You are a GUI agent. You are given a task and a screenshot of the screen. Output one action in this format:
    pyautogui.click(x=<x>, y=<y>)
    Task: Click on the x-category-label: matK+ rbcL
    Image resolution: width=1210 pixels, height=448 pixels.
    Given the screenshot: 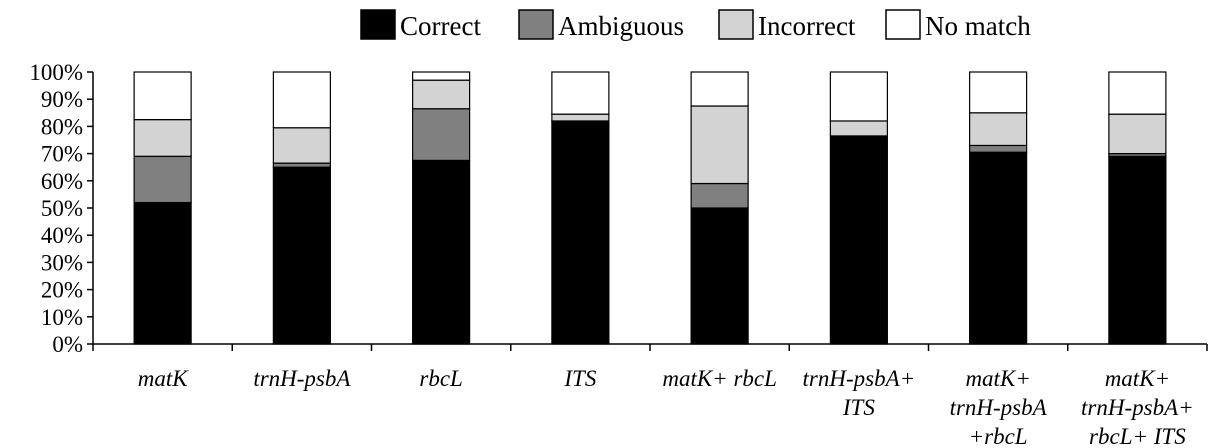 What is the action you would take?
    pyautogui.click(x=719, y=378)
    